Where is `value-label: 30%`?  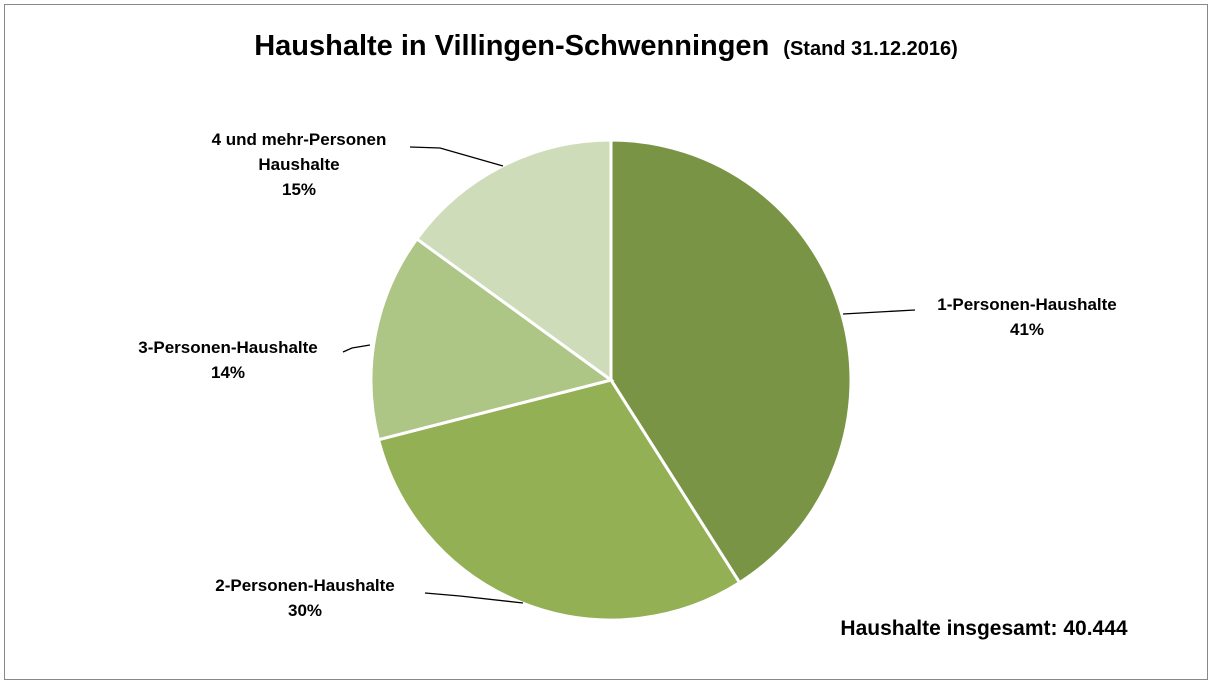
value-label: 30% is located at coordinates (305, 610).